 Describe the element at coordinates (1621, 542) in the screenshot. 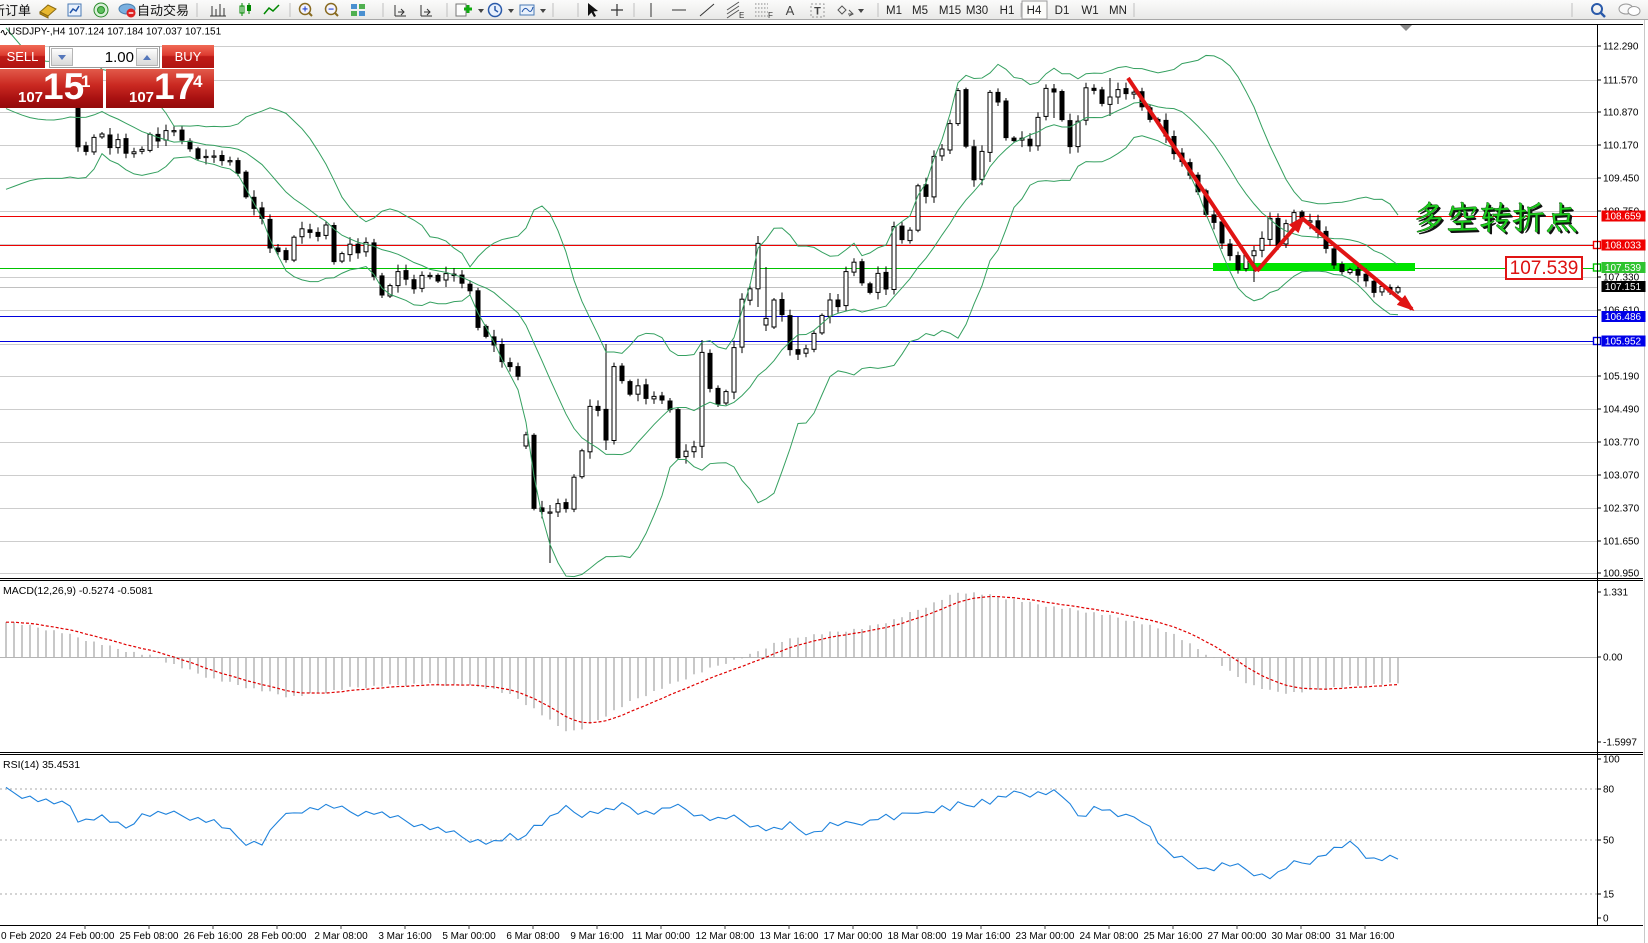

I see `svg-text: 101.650` at that location.